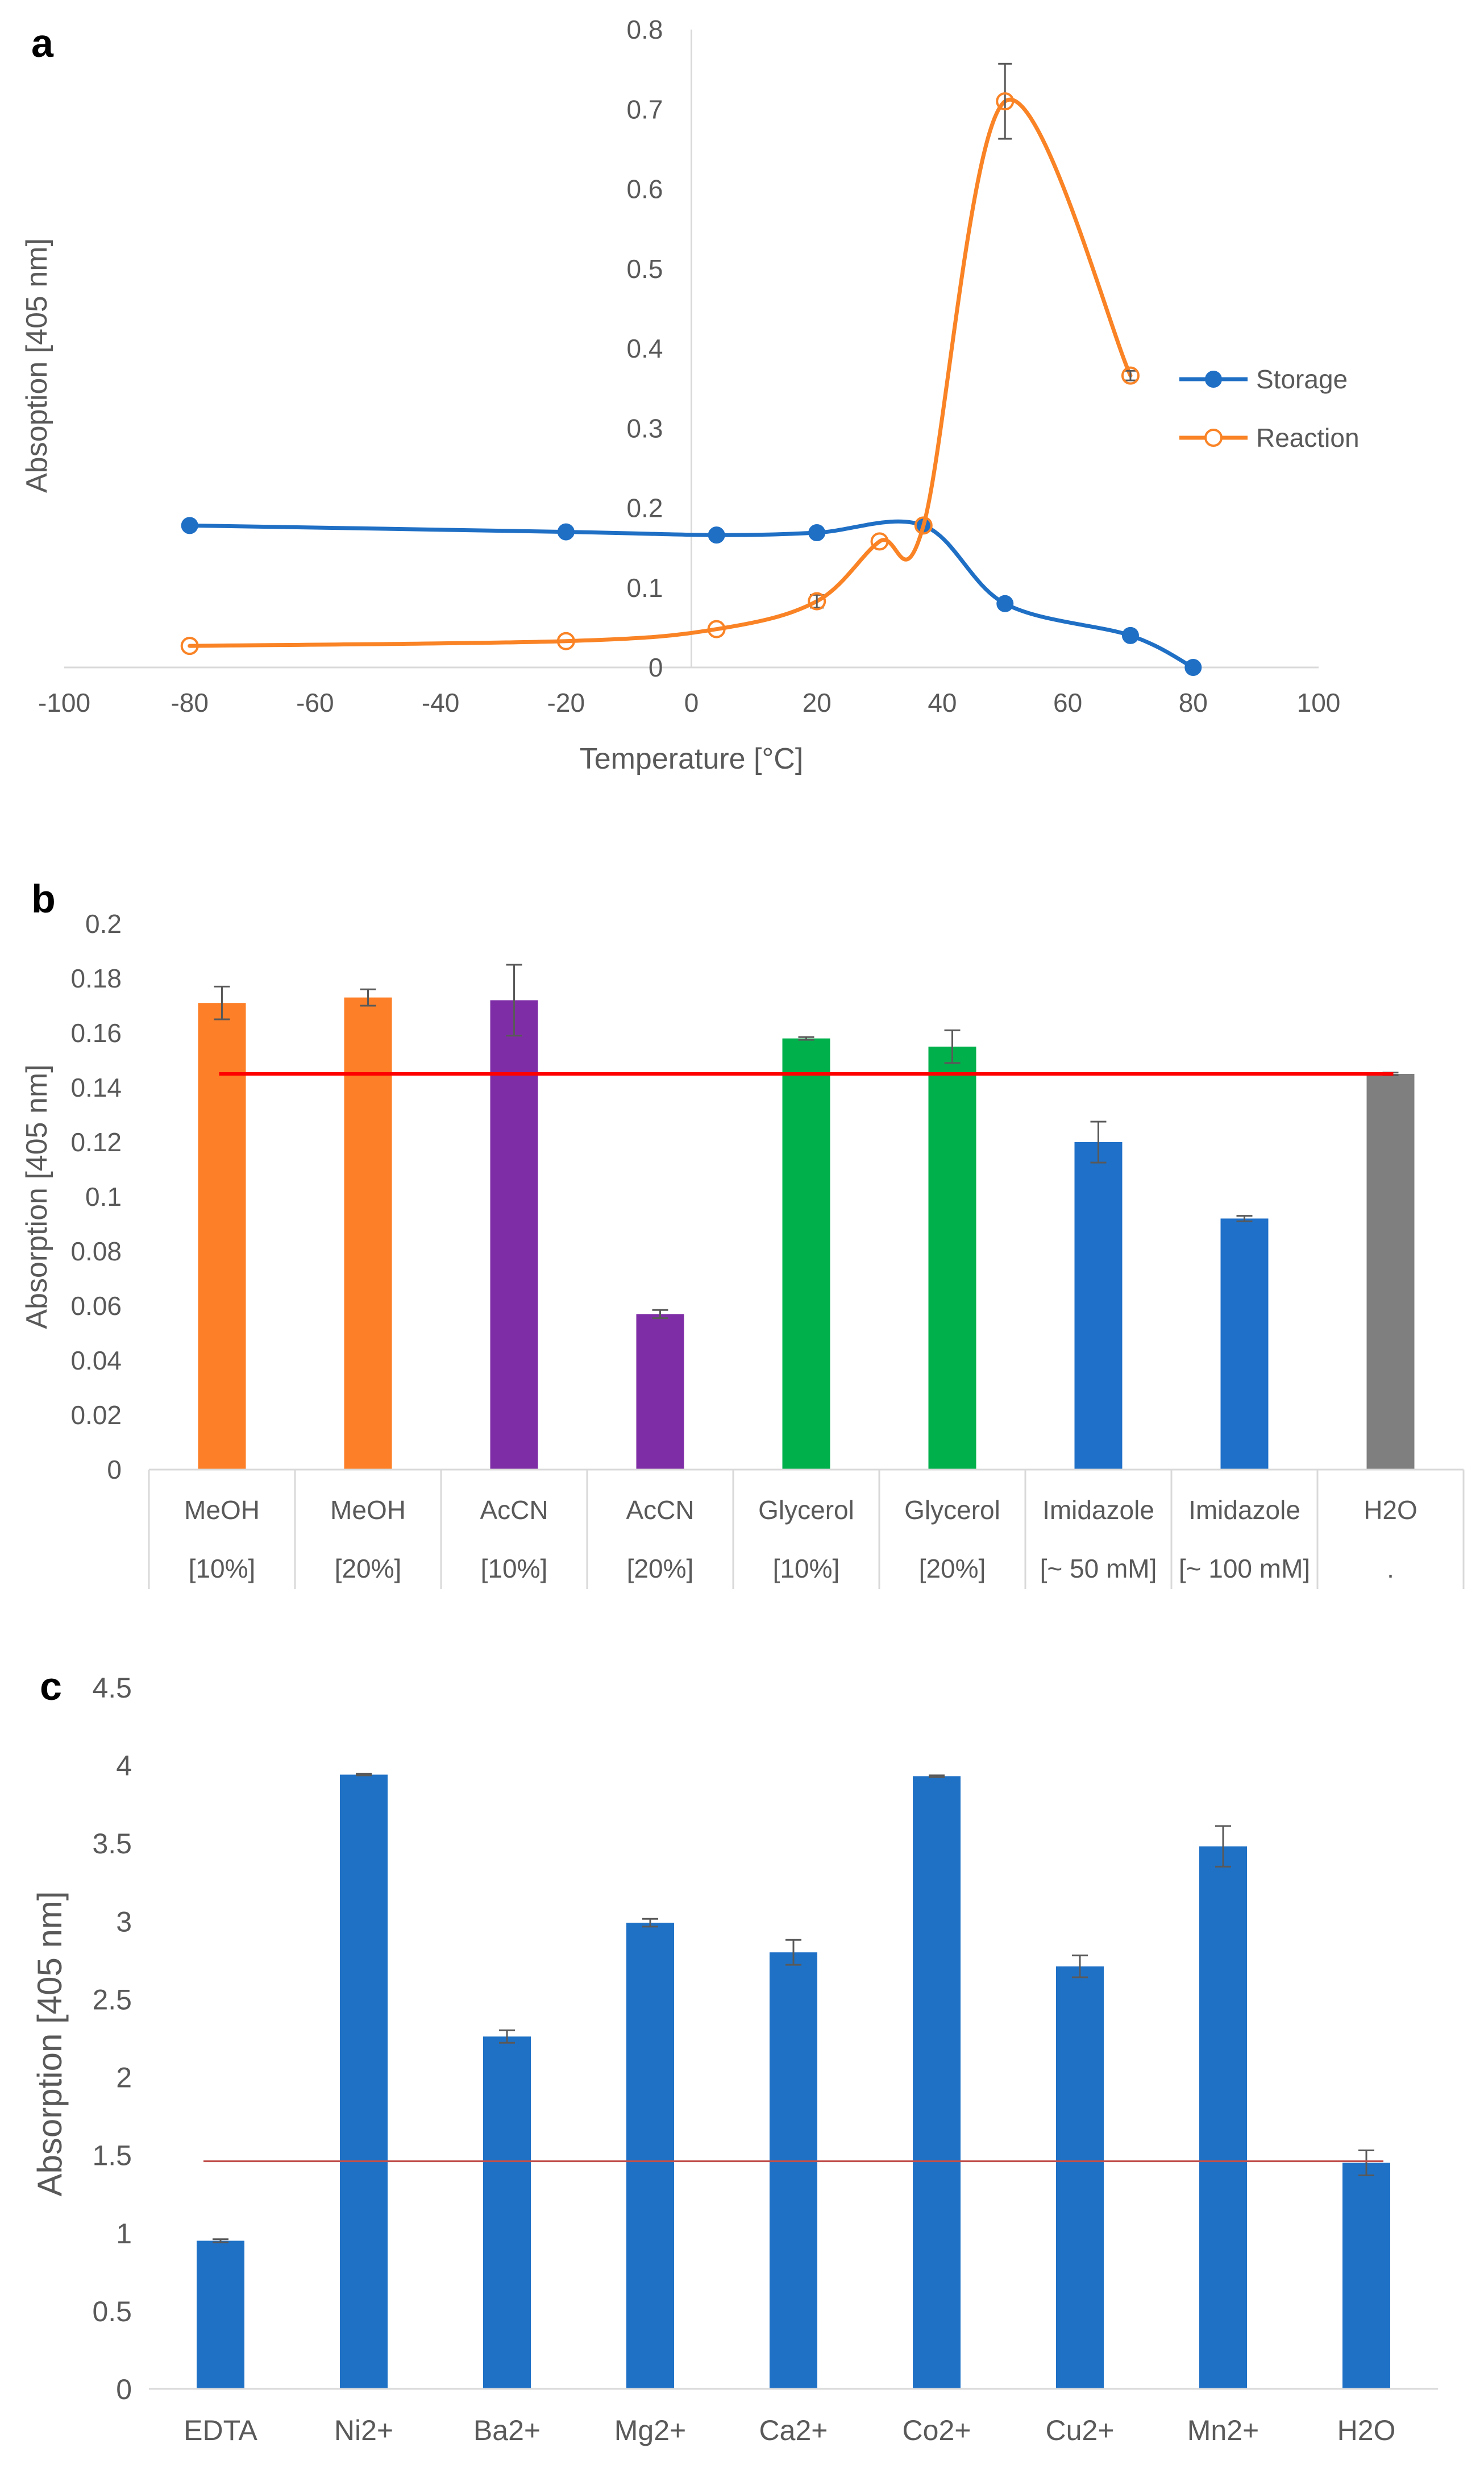  Describe the element at coordinates (952, 1510) in the screenshot. I see `category-label: Glycerol` at that location.